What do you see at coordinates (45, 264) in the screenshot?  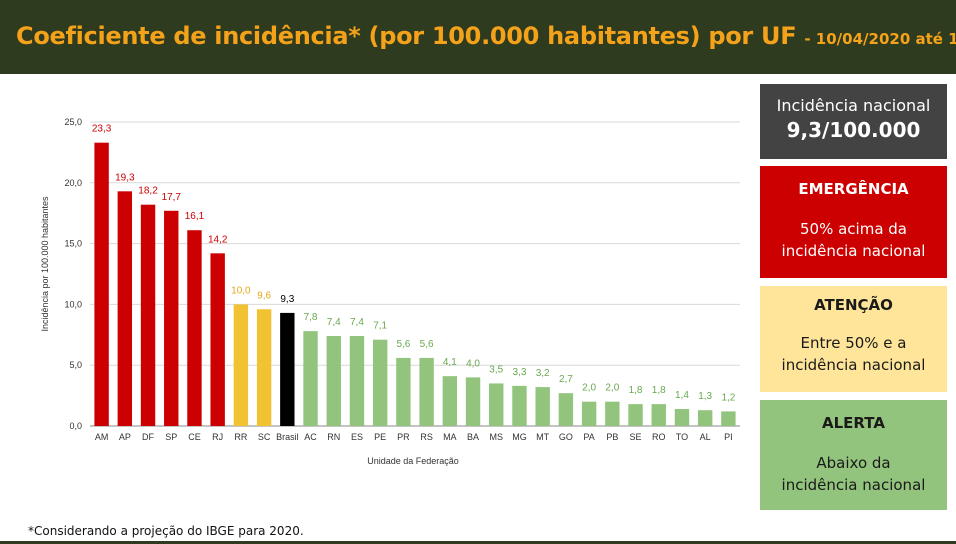 I see `y-axis-title: Incidência por 100.000 habitantes` at bounding box center [45, 264].